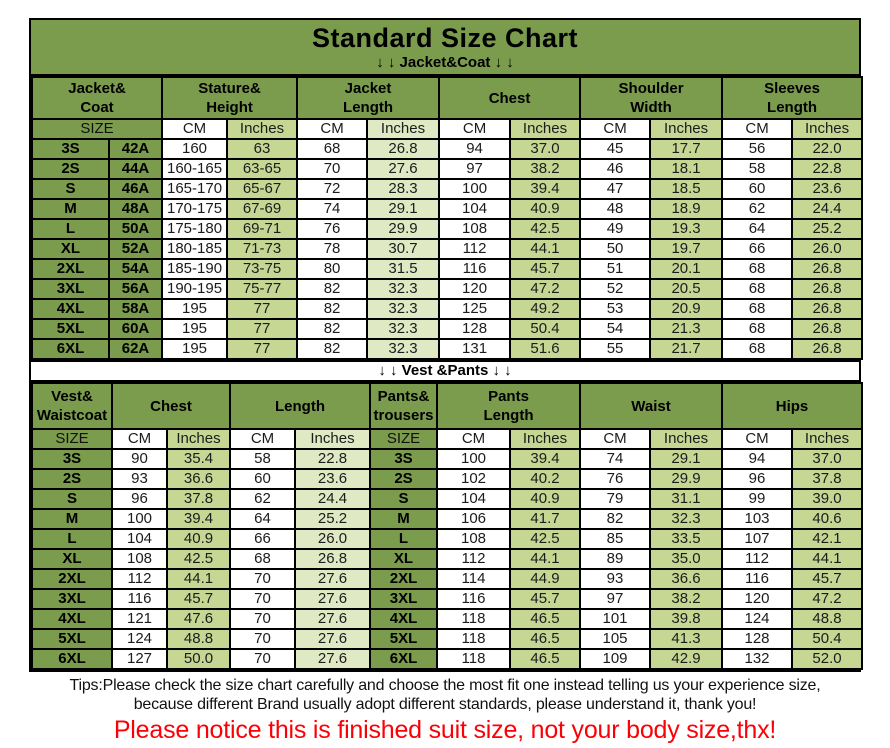 This screenshot has height=748, width=890. What do you see at coordinates (615, 309) in the screenshot?
I see `value-cell: 53` at bounding box center [615, 309].